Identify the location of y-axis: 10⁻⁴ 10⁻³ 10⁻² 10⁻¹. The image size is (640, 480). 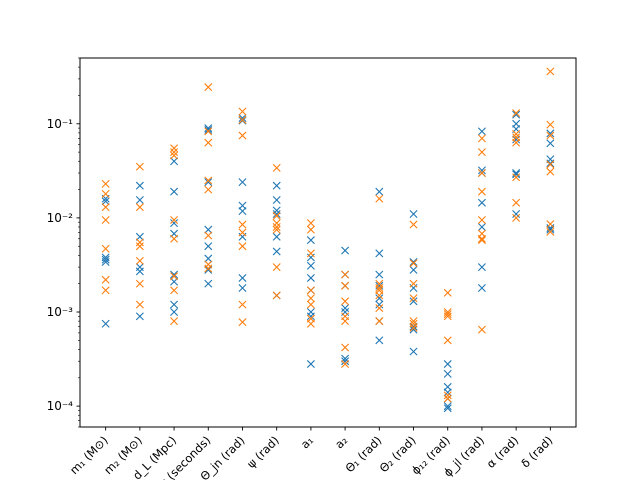
(63, 242).